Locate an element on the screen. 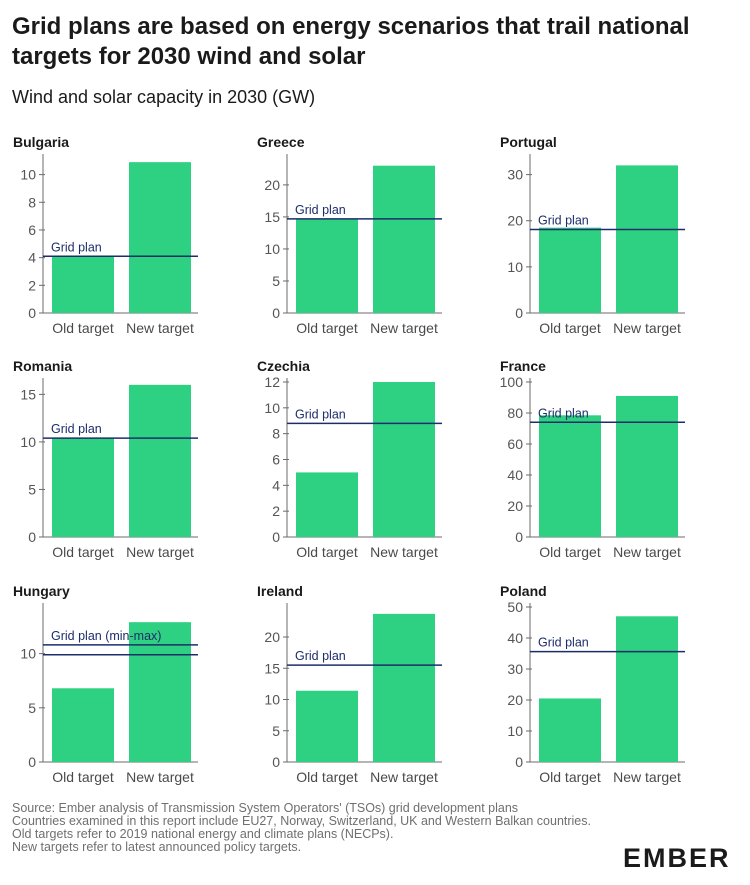  poland-bar-old-target is located at coordinates (570, 730).